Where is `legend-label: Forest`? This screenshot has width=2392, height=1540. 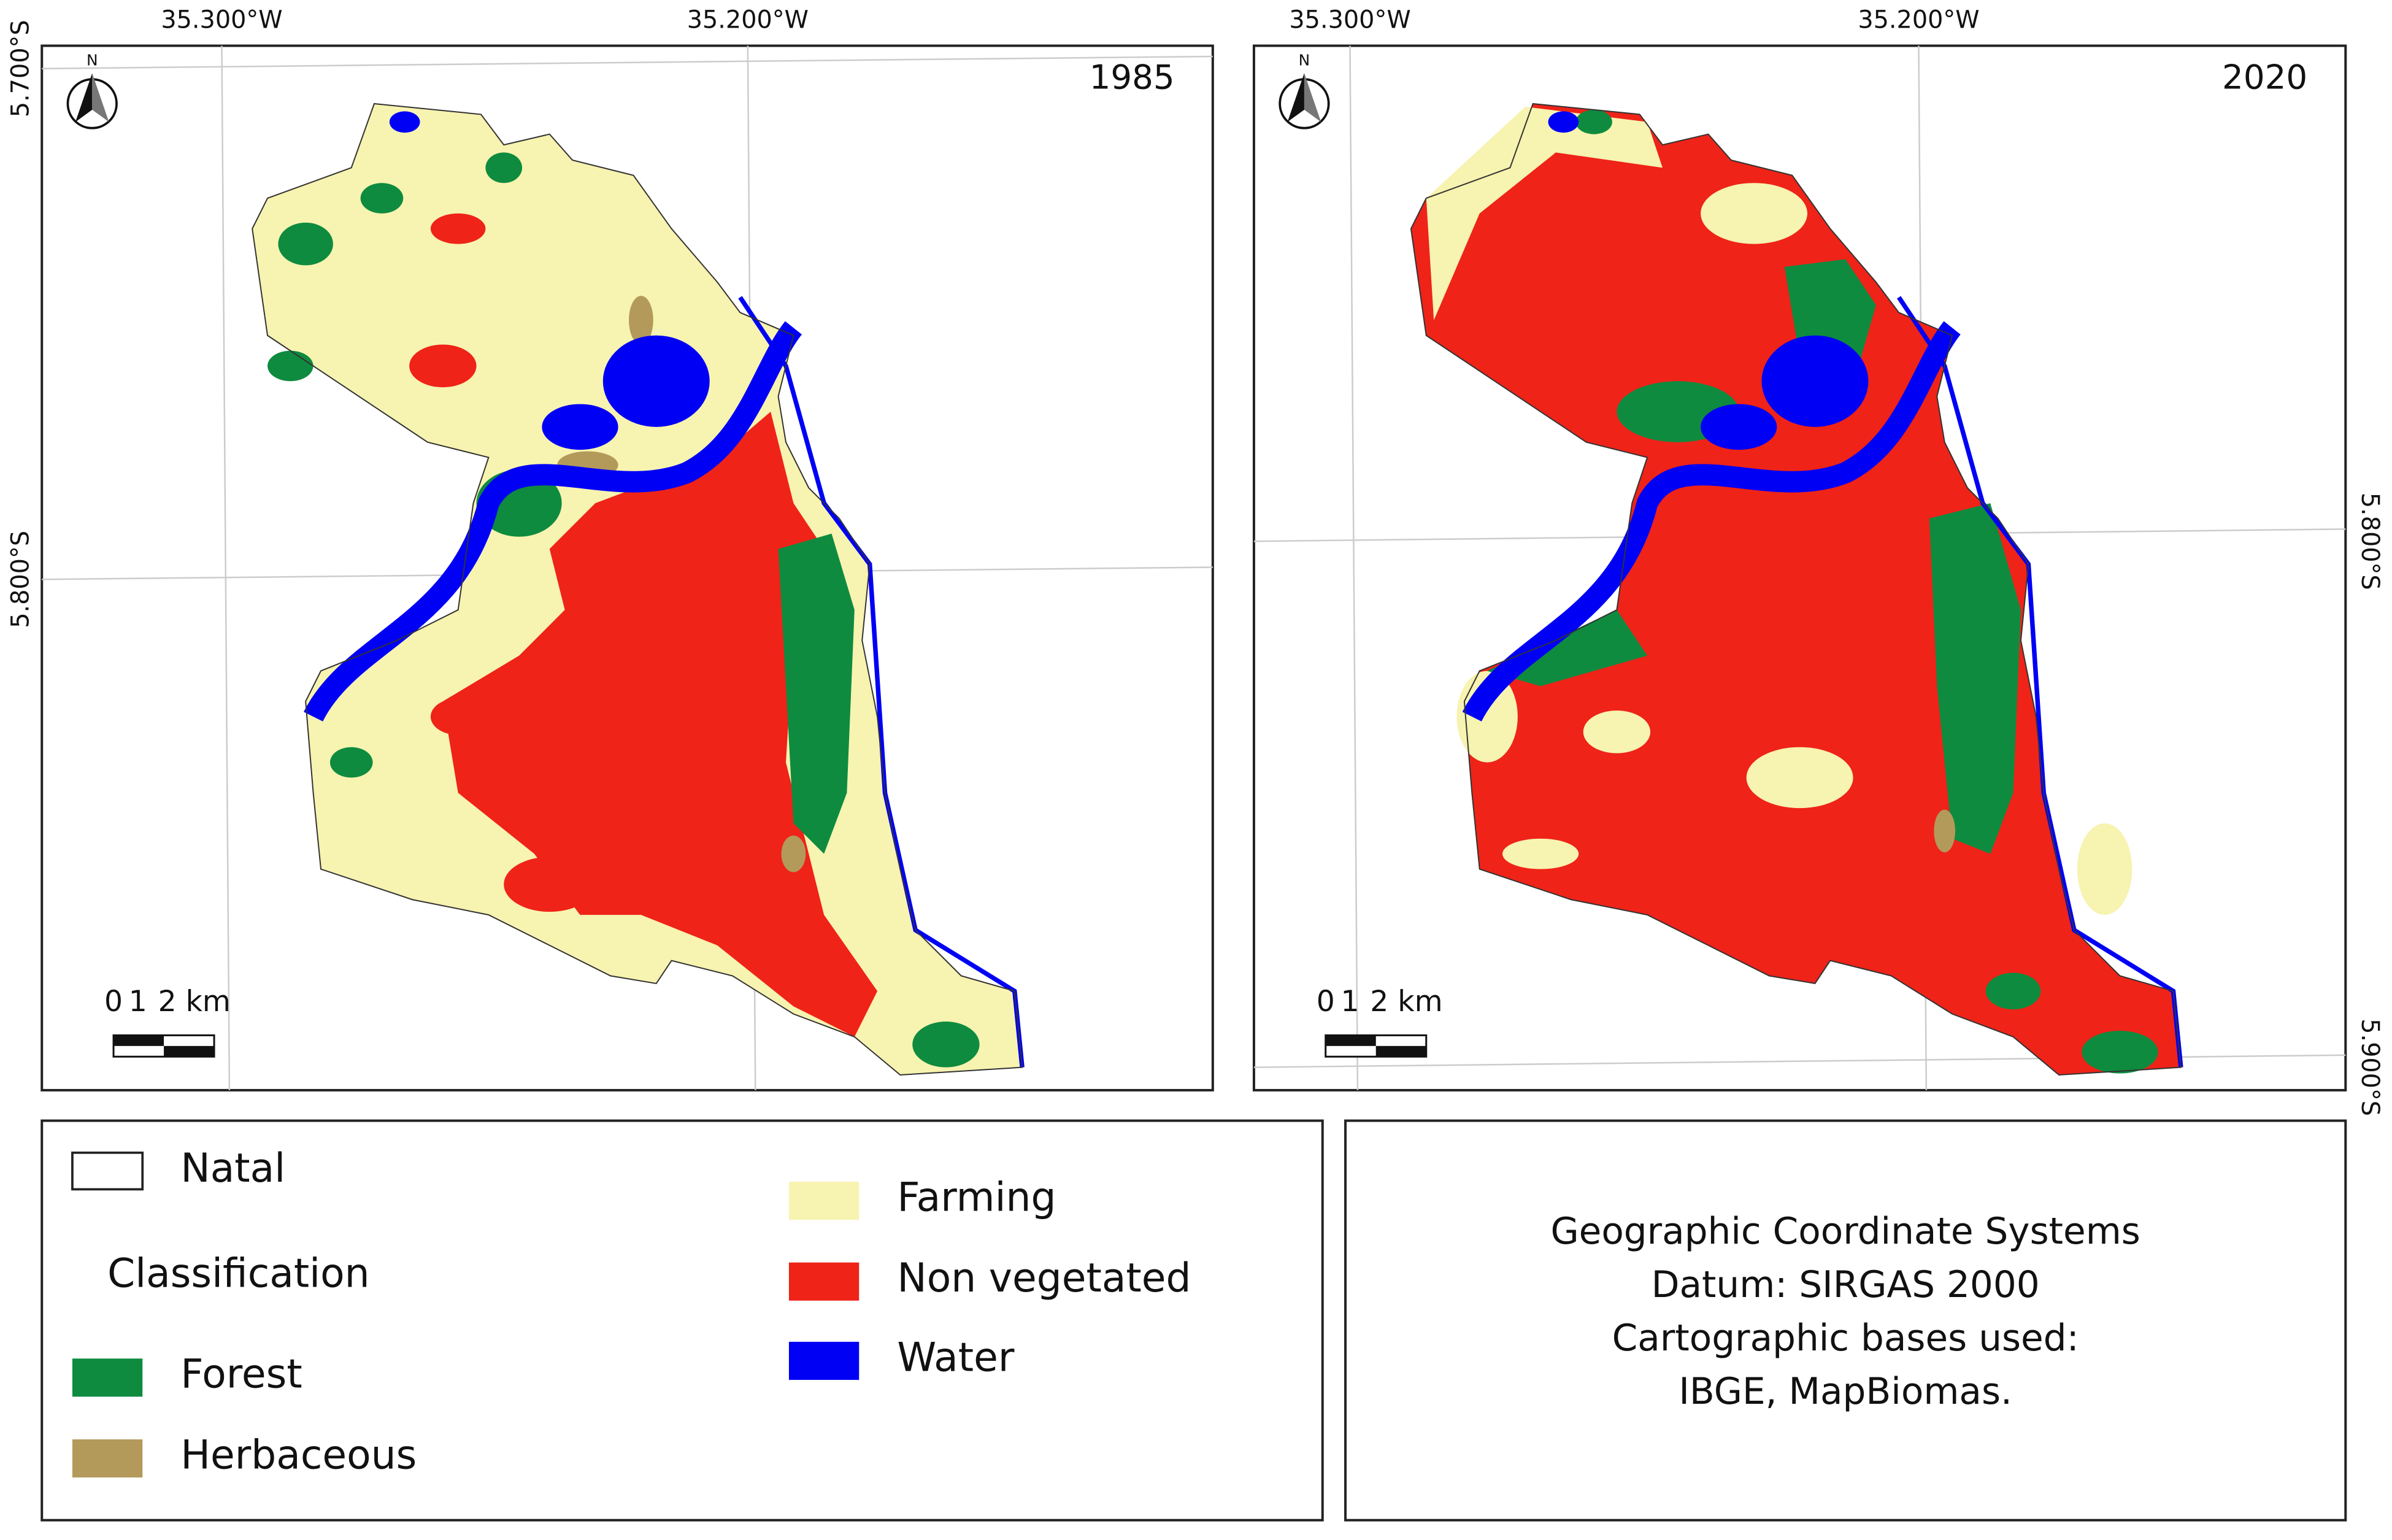
legend-label: Forest is located at coordinates (241, 1375).